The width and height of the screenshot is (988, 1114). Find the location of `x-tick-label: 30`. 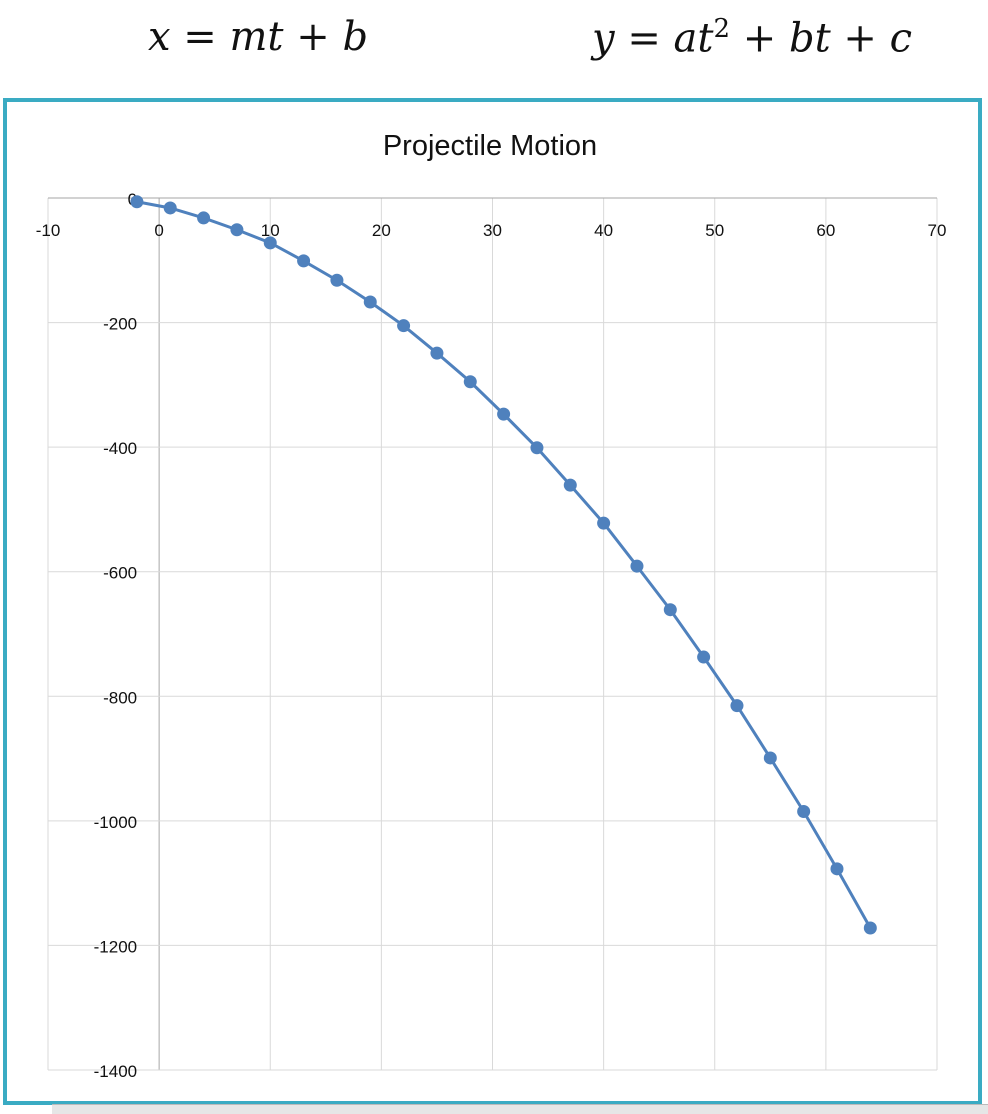

x-tick-label: 30 is located at coordinates (492, 230).